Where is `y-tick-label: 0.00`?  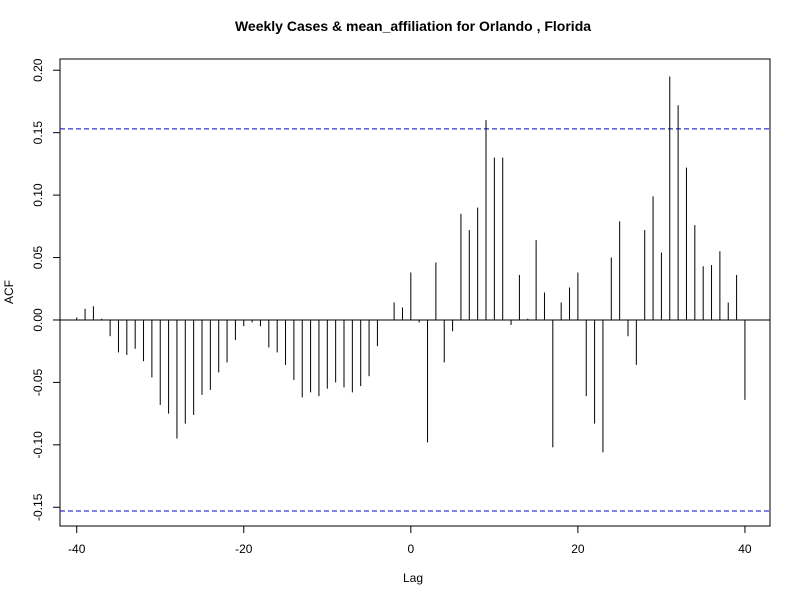
y-tick-label: 0.00 is located at coordinates (38, 320).